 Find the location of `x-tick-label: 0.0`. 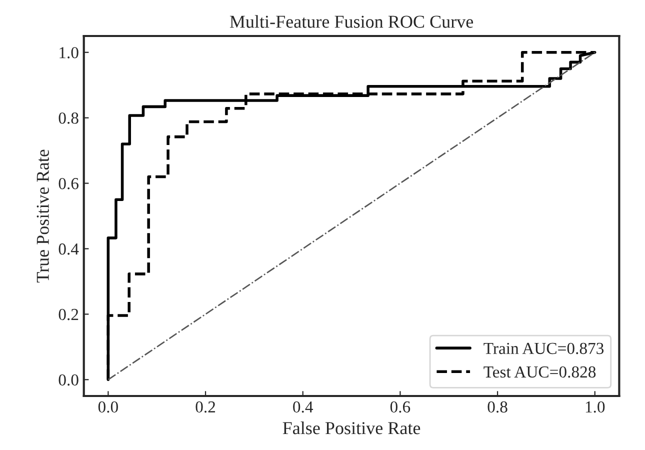

x-tick-label: 0.0 is located at coordinates (108, 407).